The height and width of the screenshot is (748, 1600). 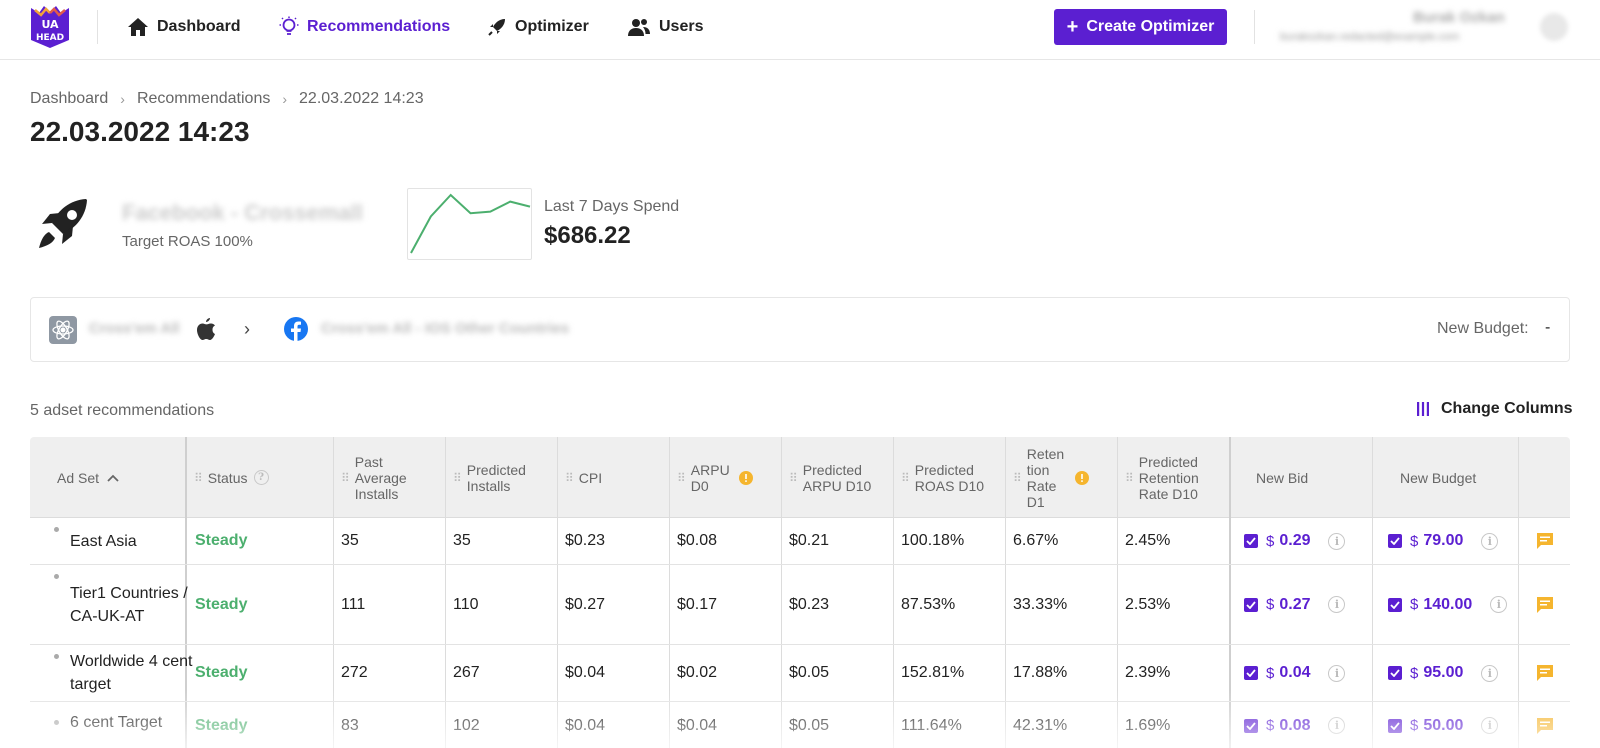 What do you see at coordinates (1495, 409) in the screenshot?
I see `change-columns-button: Change Columns` at bounding box center [1495, 409].